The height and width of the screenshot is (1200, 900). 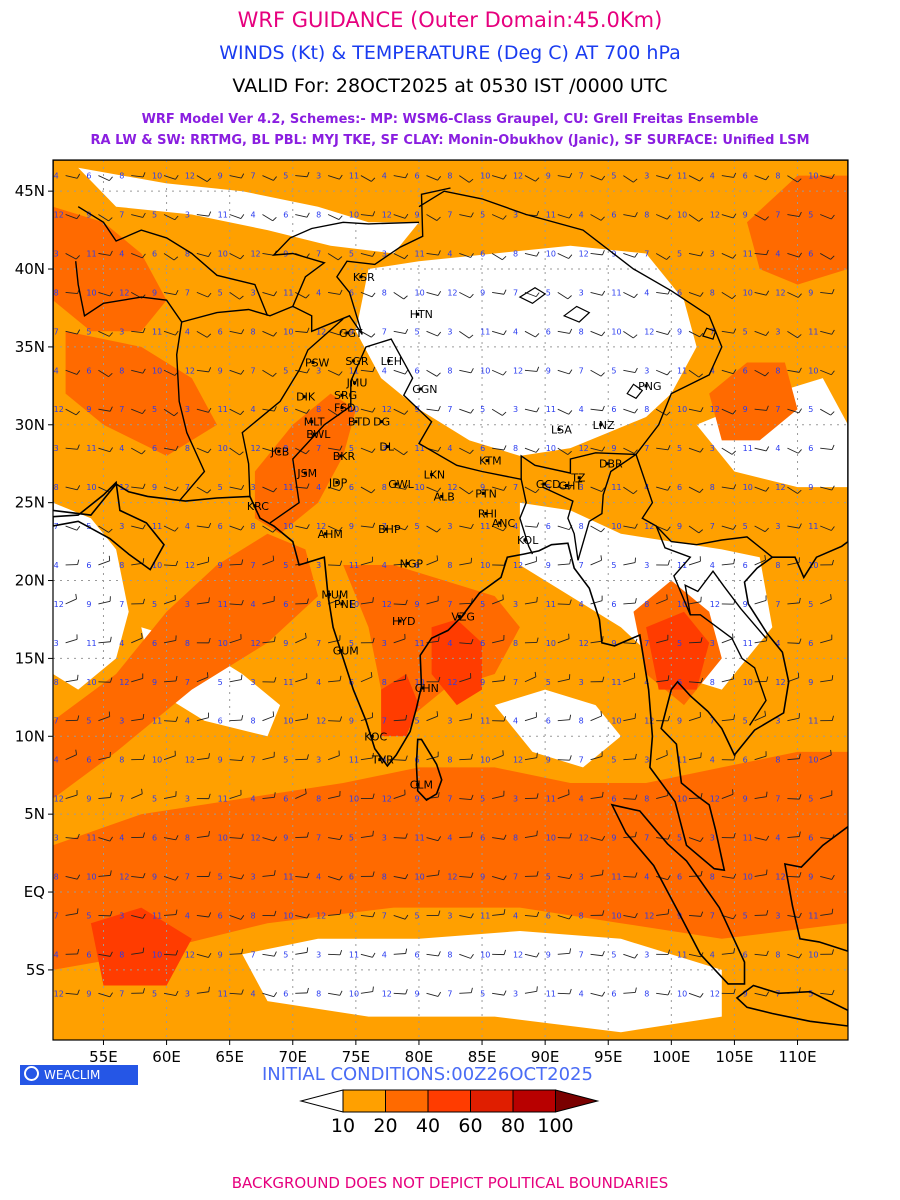 I want to click on longitude-label: 90E, so click(x=545, y=1057).